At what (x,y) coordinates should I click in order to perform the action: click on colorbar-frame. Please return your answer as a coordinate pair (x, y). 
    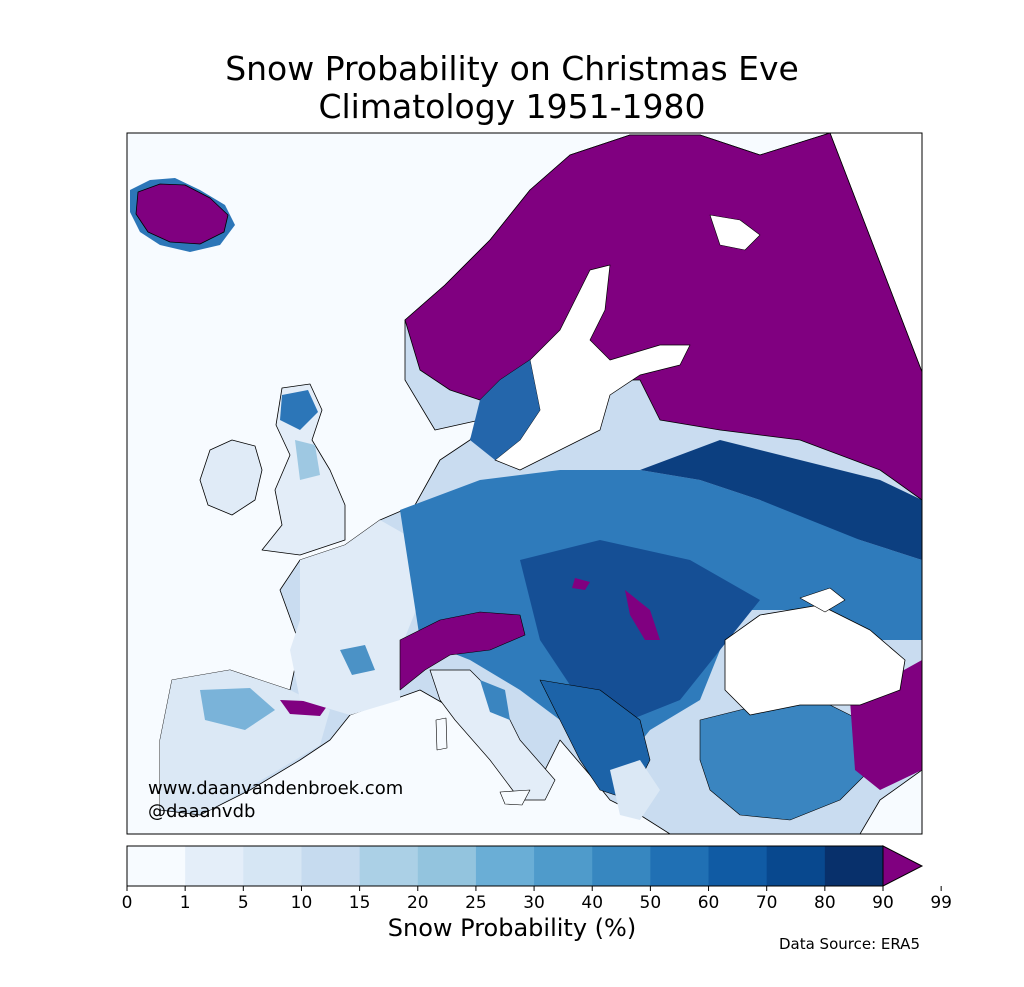
    Looking at the image, I should click on (505, 866).